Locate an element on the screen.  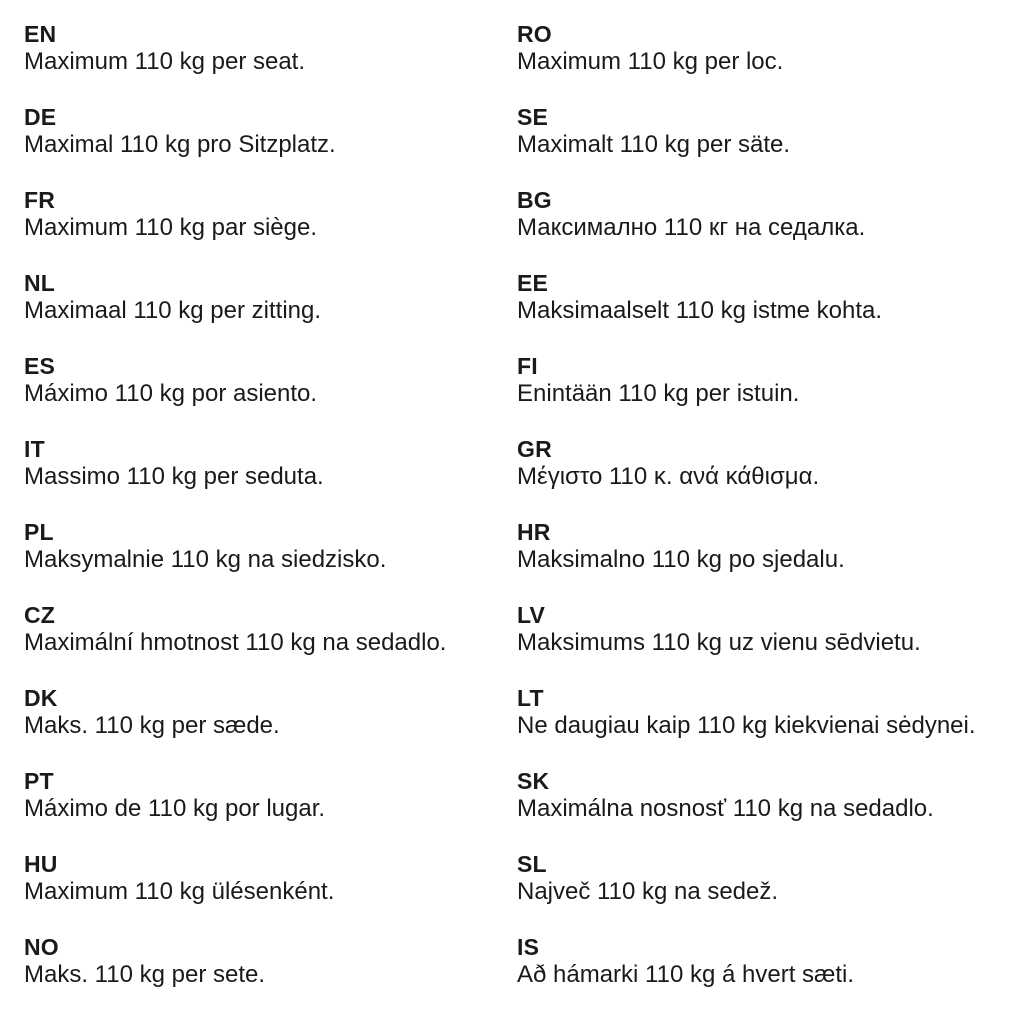
language-entry: SL Največ 110 kg na sedež. is located at coordinates (765, 878).